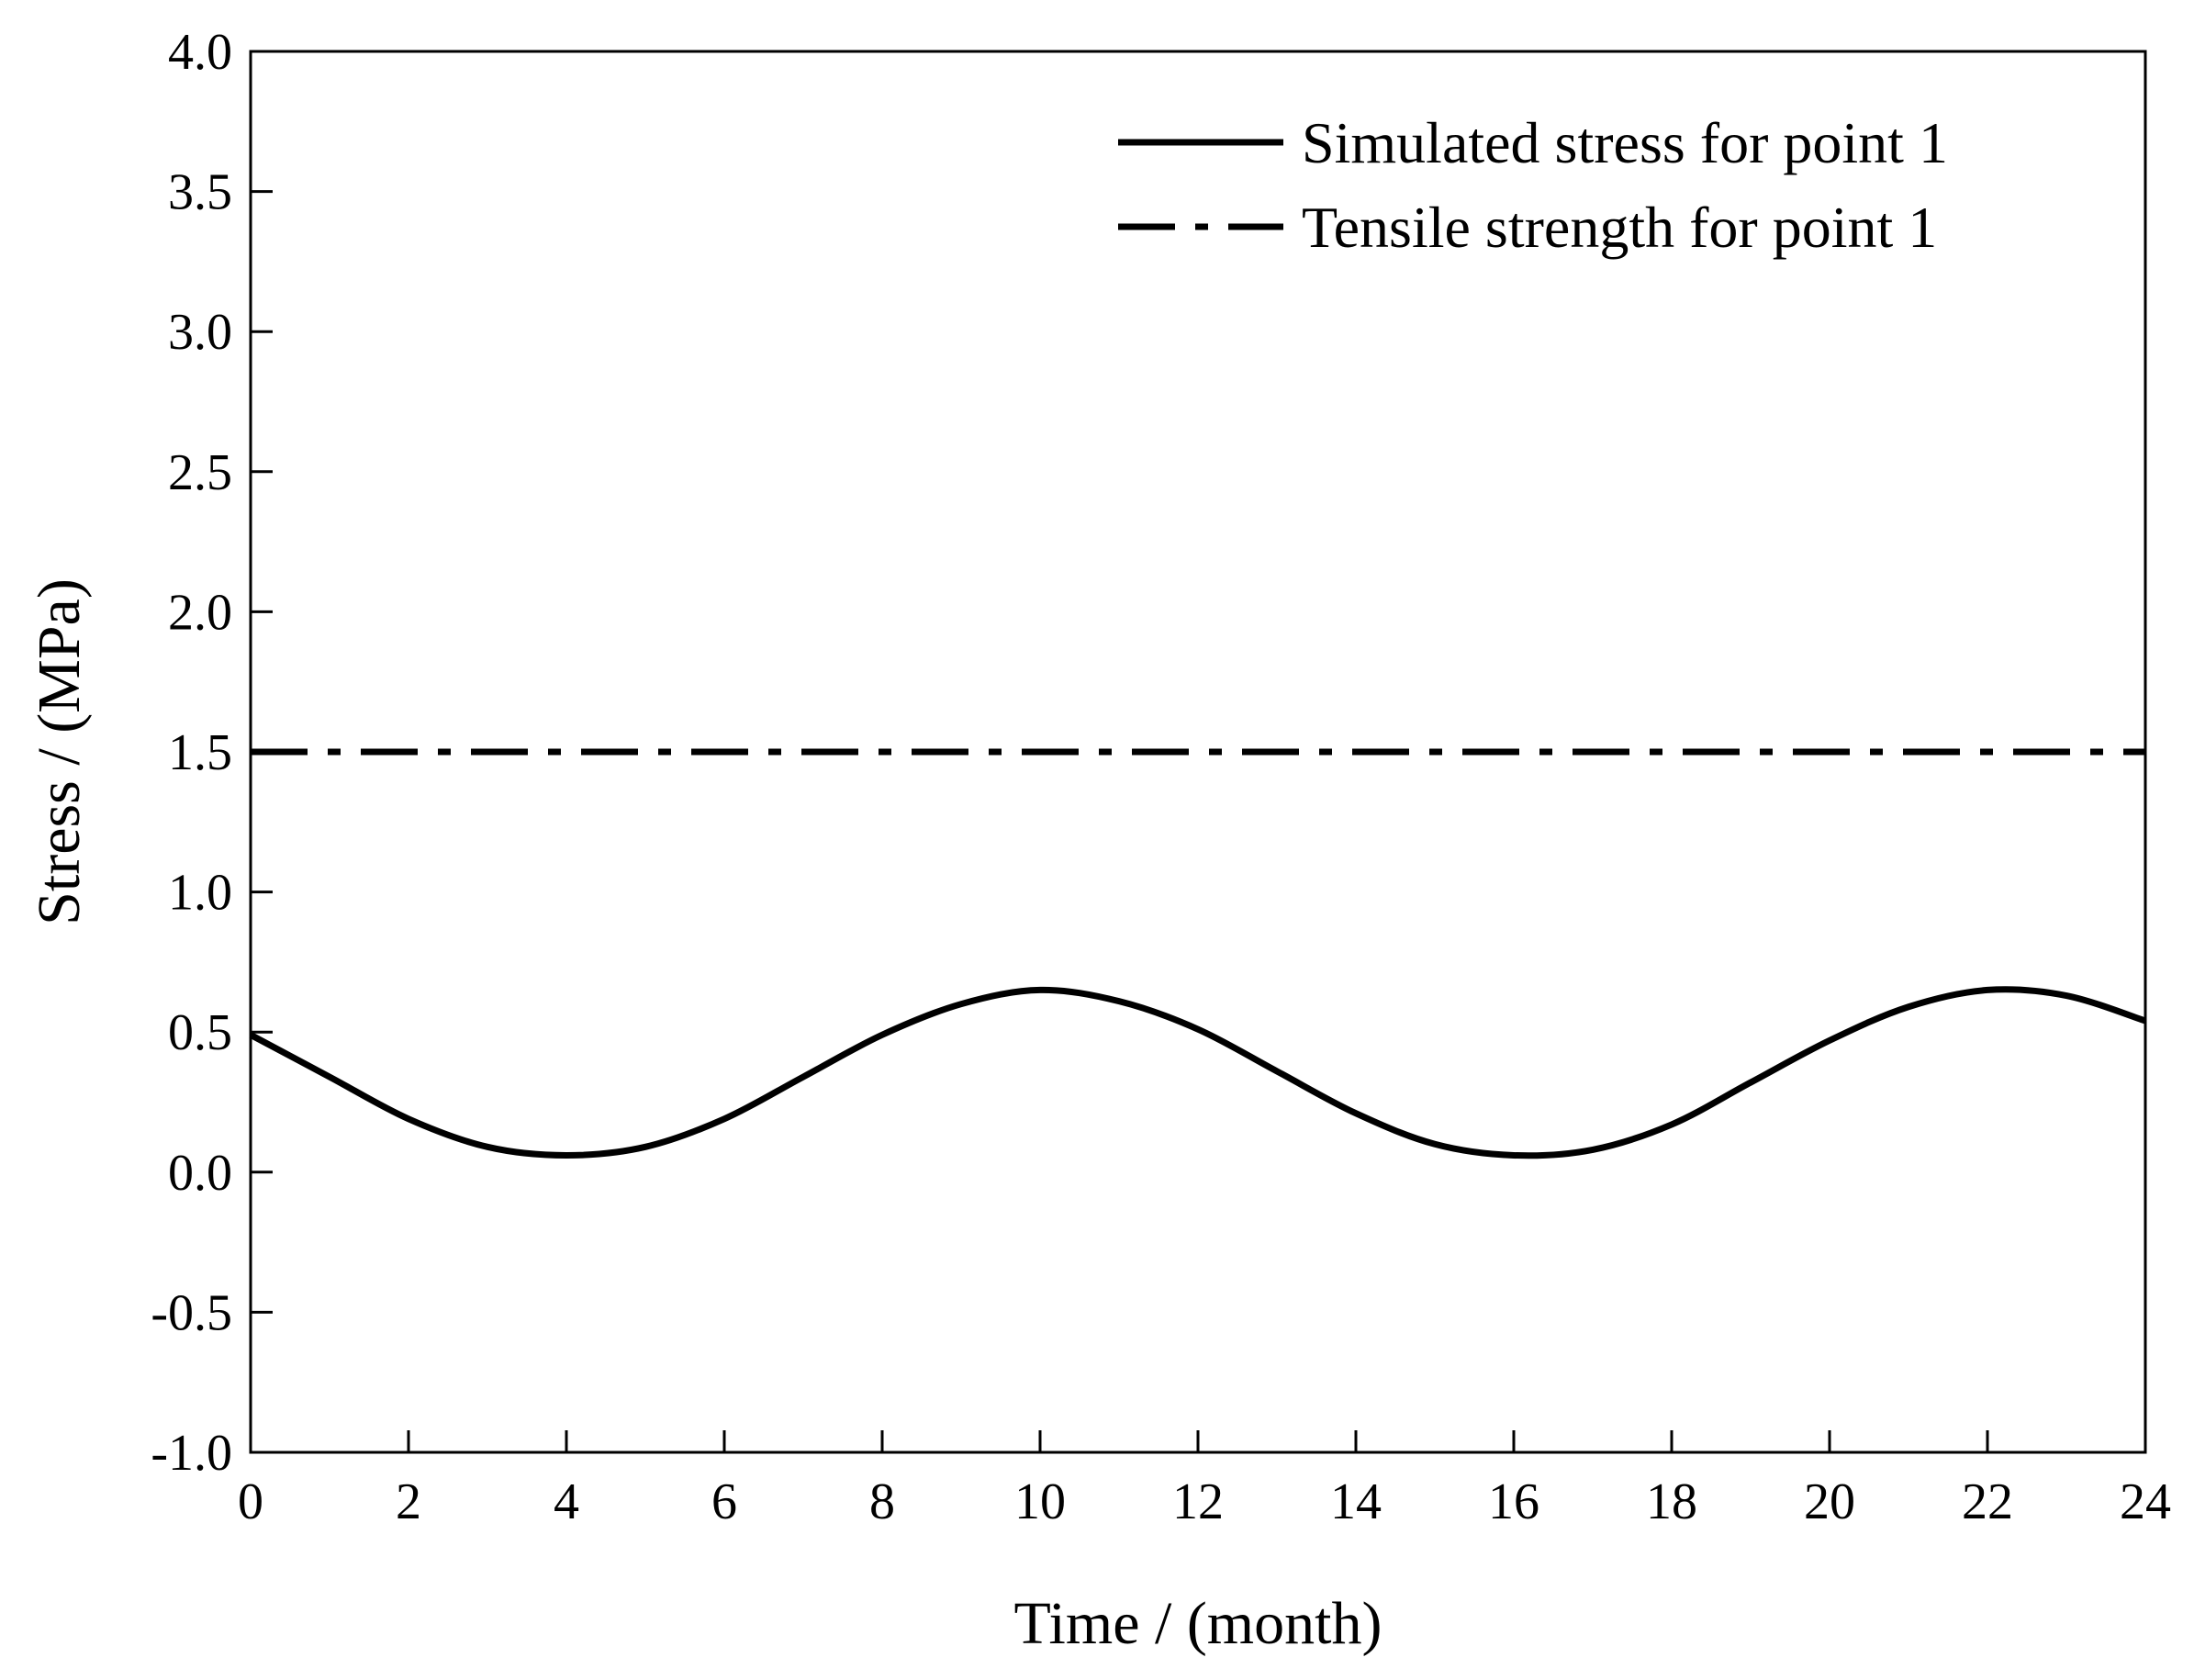  What do you see at coordinates (200, 332) in the screenshot?
I see `y-tick-label: 3.0` at bounding box center [200, 332].